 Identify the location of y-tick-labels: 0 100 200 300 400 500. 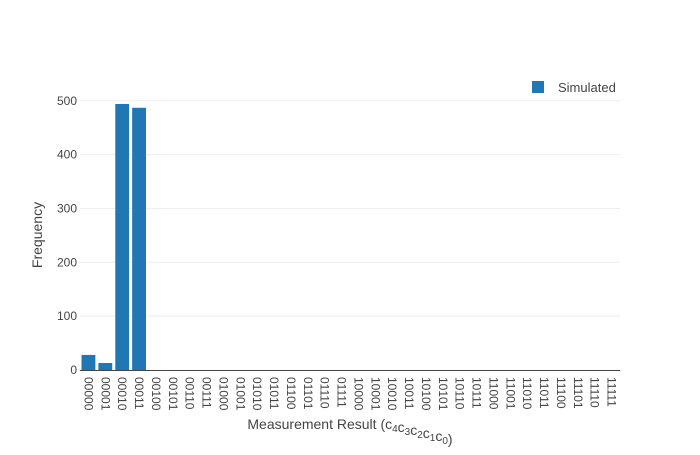
(67, 235).